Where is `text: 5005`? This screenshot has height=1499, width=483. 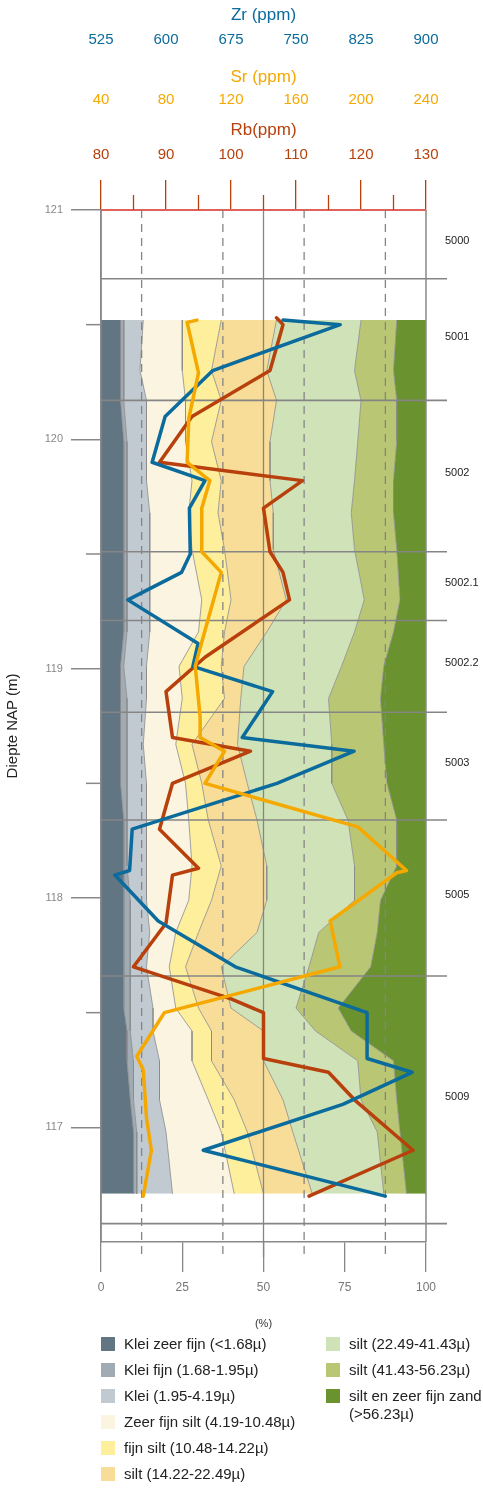 text: 5005 is located at coordinates (457, 894).